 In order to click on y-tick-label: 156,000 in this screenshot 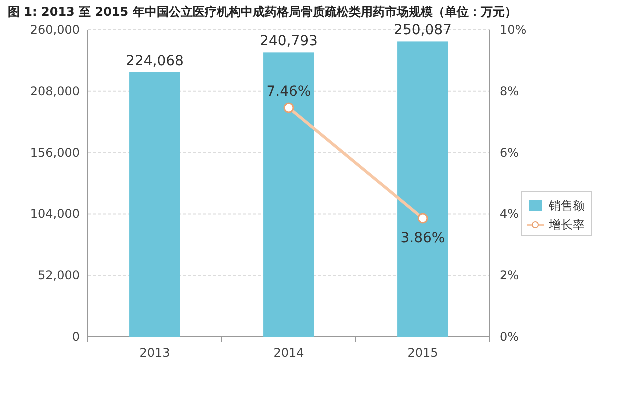, I will do `click(55, 153)`.